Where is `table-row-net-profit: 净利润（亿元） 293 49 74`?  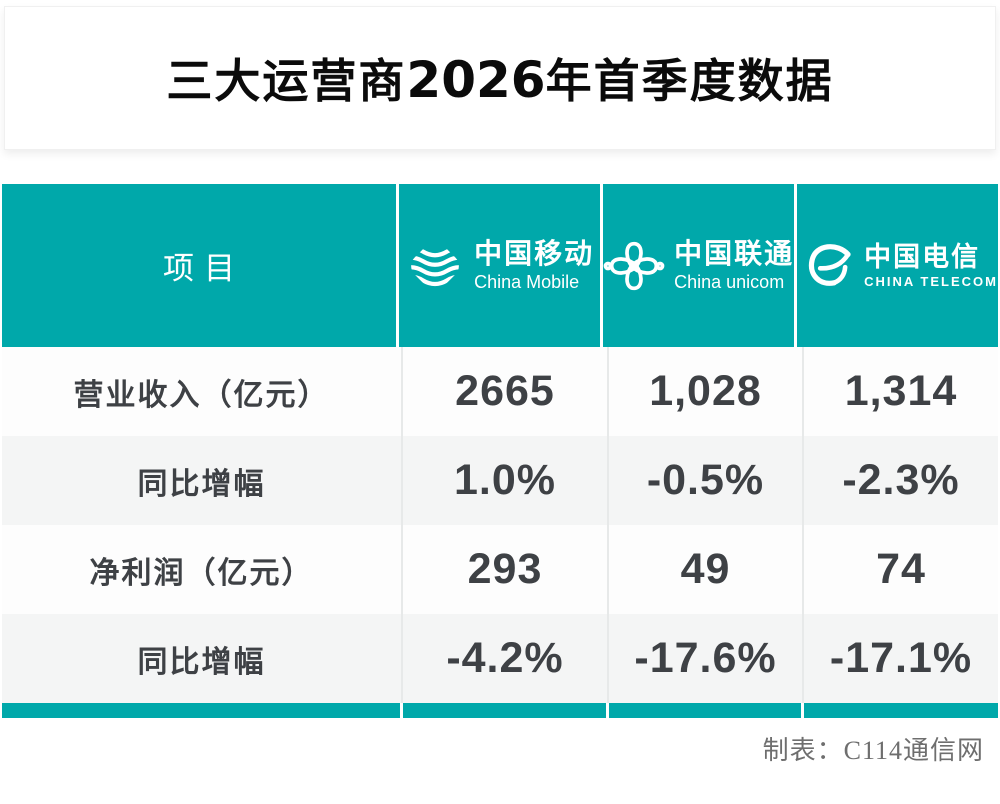
table-row-net-profit: 净利润（亿元） 293 49 74 is located at coordinates (500, 569).